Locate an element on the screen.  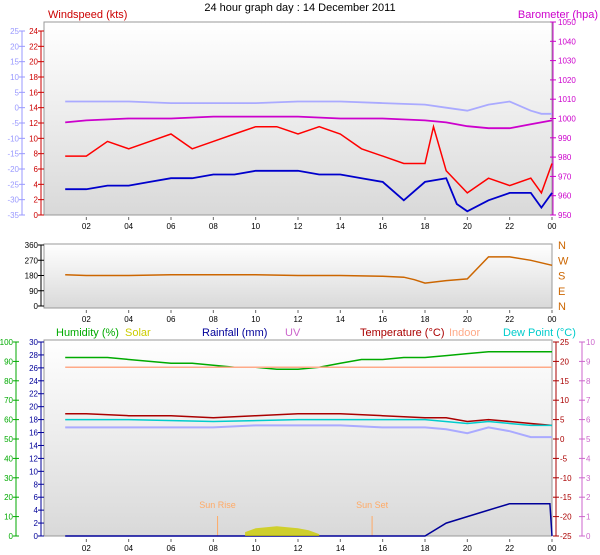
temperature-tick-label: -25 is located at coordinates (566, 536).